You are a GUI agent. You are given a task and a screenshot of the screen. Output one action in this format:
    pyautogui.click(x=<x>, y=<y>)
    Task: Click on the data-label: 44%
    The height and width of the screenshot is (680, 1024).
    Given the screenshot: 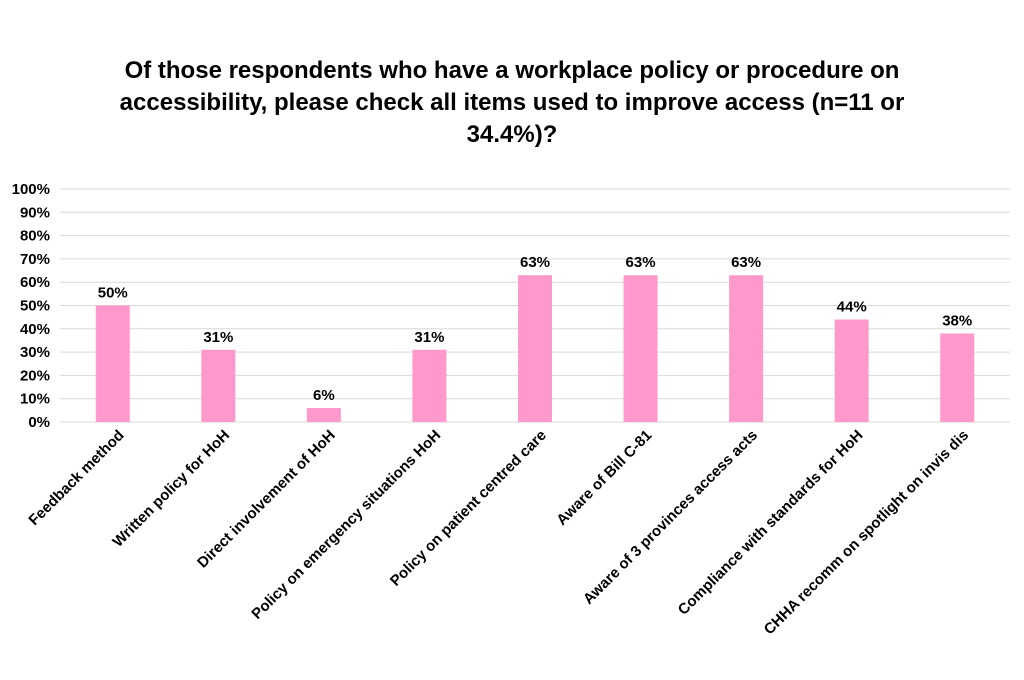 What is the action you would take?
    pyautogui.click(x=852, y=306)
    